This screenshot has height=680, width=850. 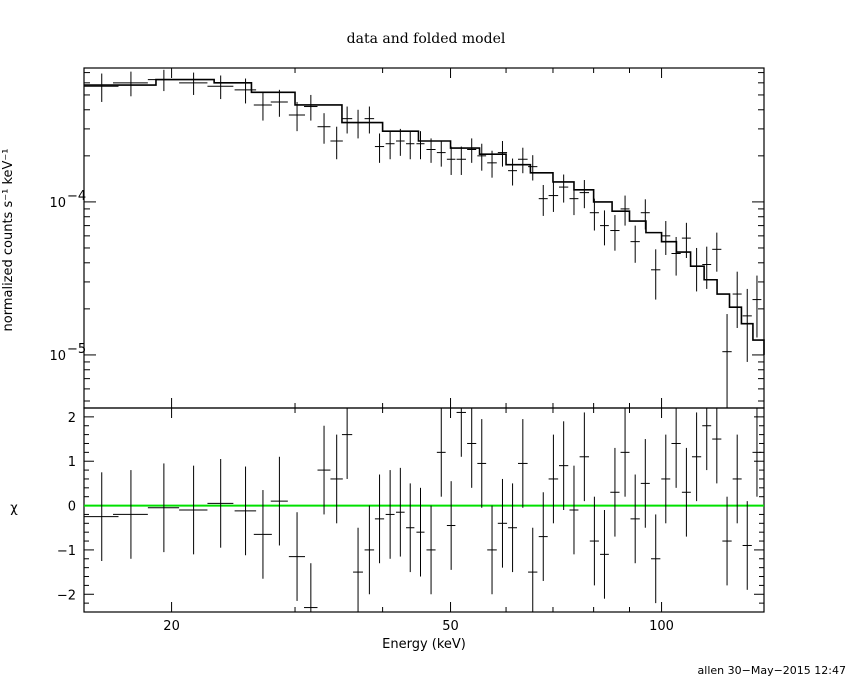 I want to click on x-axis-label: Energy (keV), so click(x=424, y=644).